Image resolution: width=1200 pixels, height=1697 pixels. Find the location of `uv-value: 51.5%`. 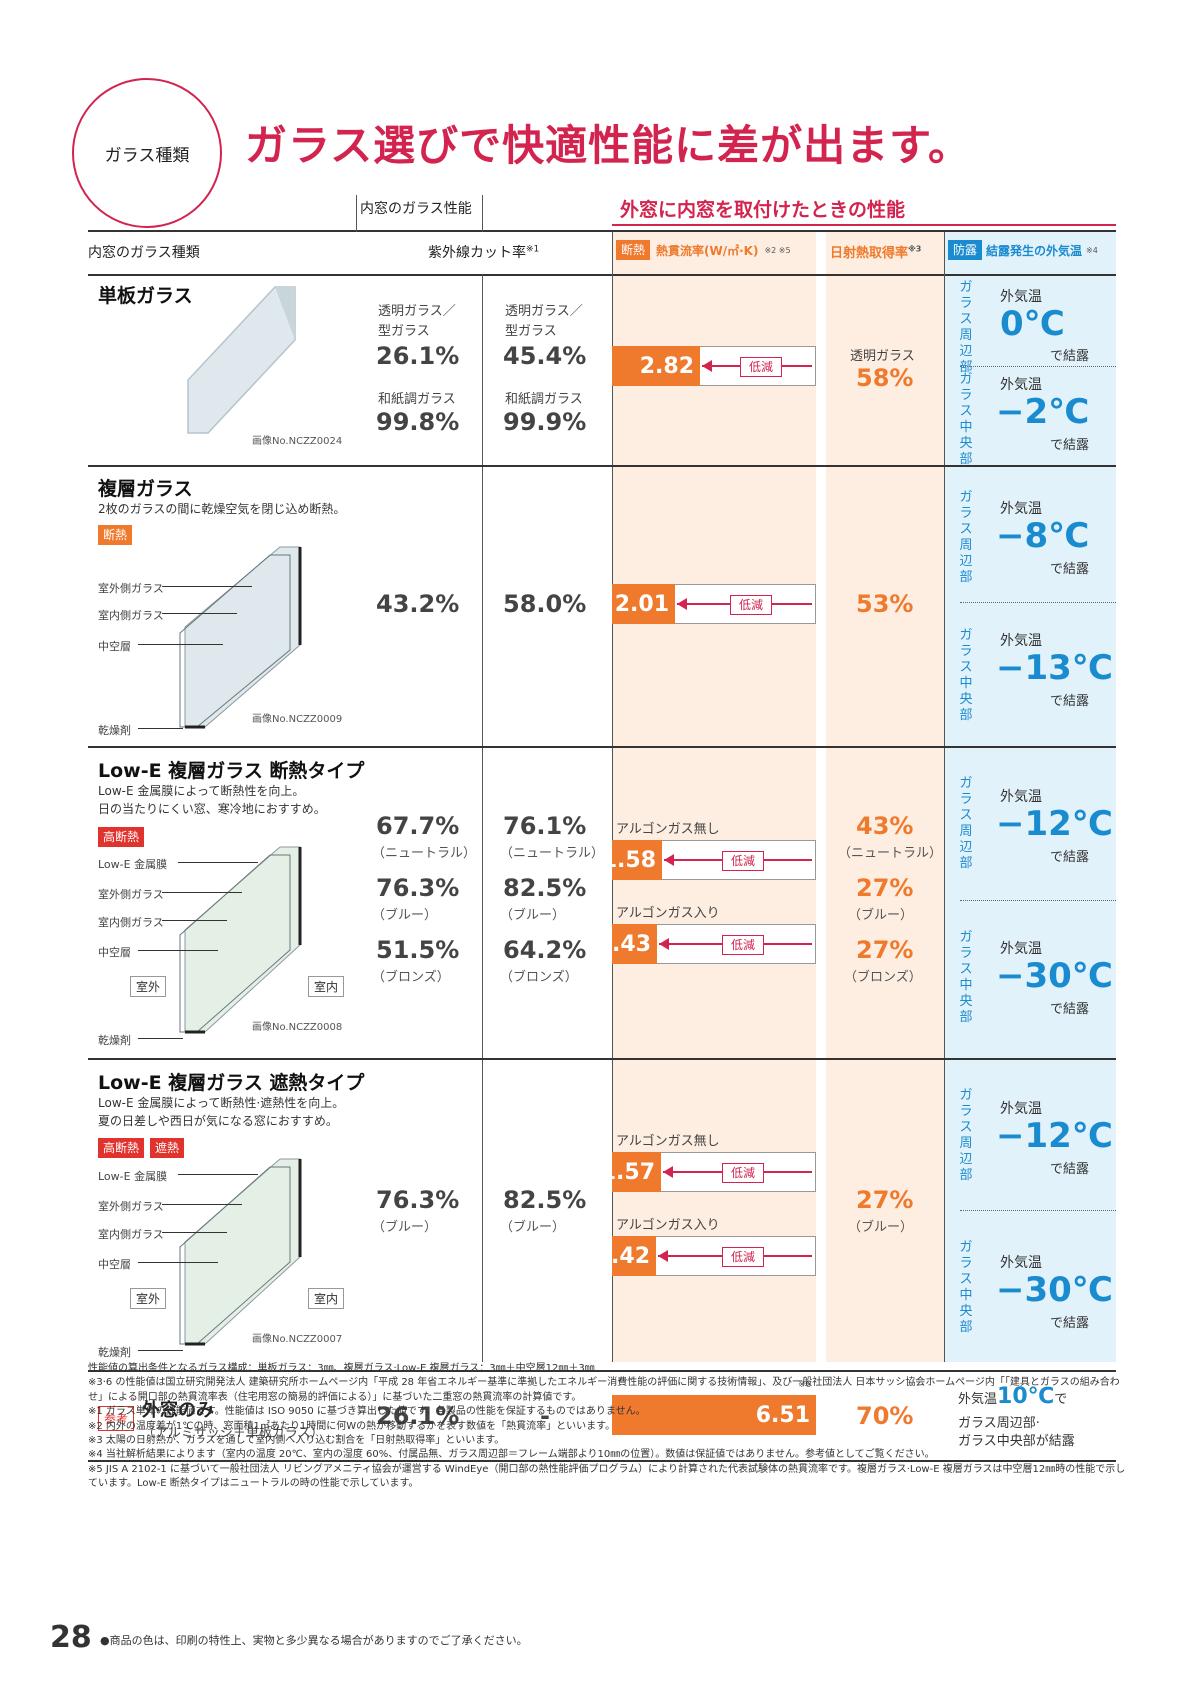

uv-value: 51.5% is located at coordinates (418, 950).